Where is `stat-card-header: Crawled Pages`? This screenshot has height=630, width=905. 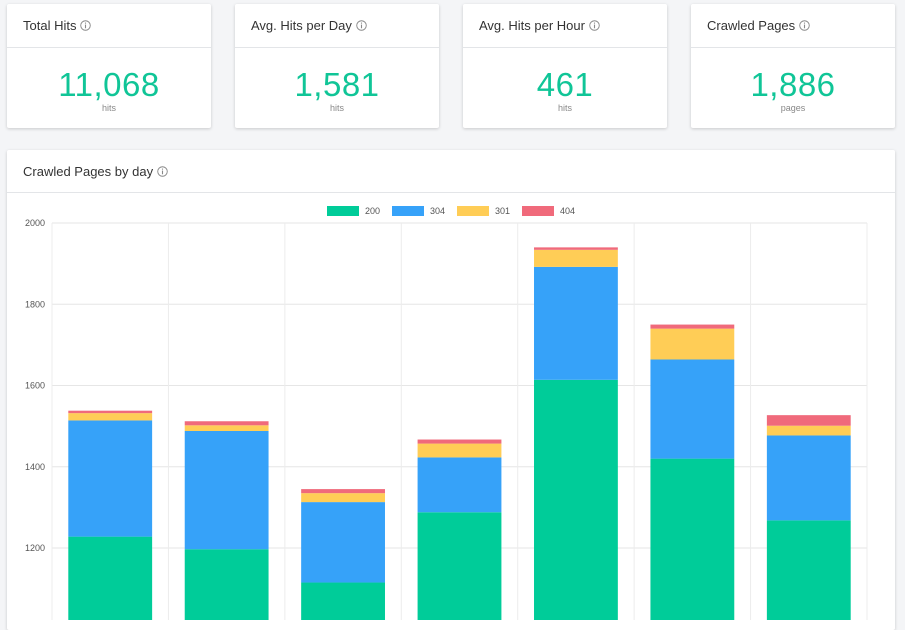 stat-card-header: Crawled Pages is located at coordinates (793, 26).